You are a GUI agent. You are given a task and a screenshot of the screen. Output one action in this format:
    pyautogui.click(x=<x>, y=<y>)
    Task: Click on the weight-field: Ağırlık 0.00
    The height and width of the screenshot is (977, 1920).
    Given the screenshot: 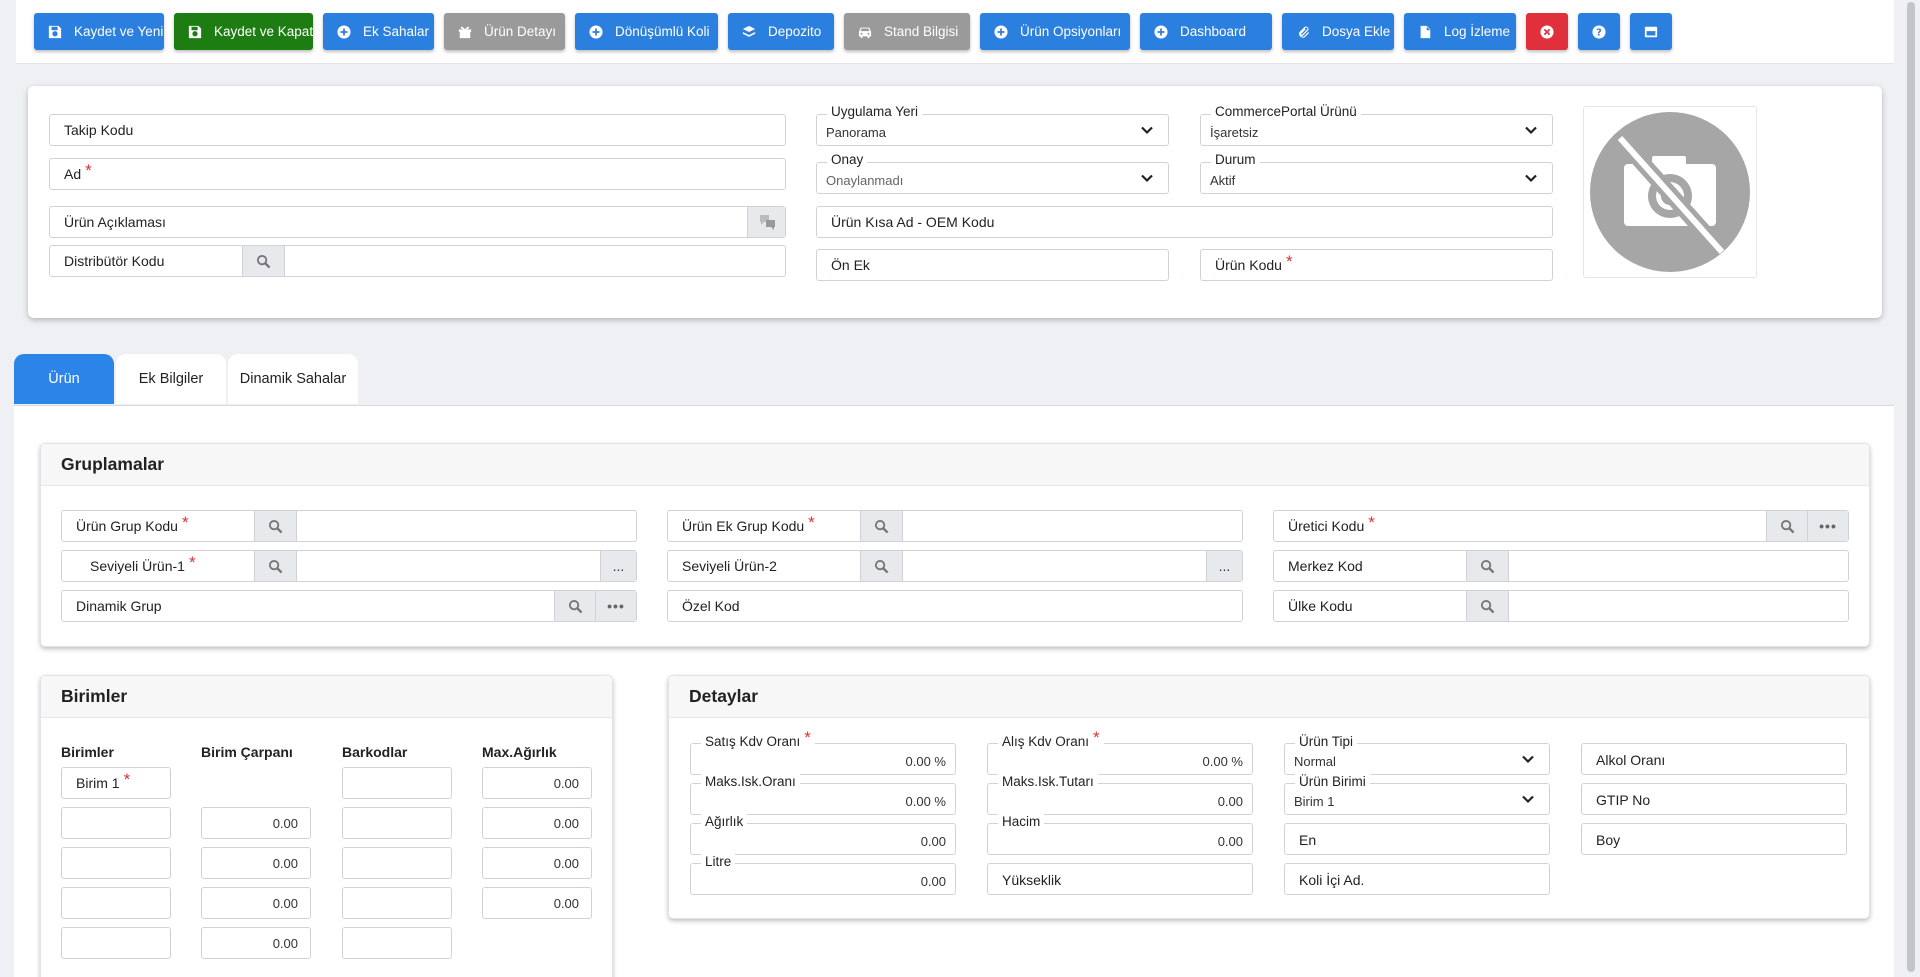 What is the action you would take?
    pyautogui.click(x=823, y=834)
    